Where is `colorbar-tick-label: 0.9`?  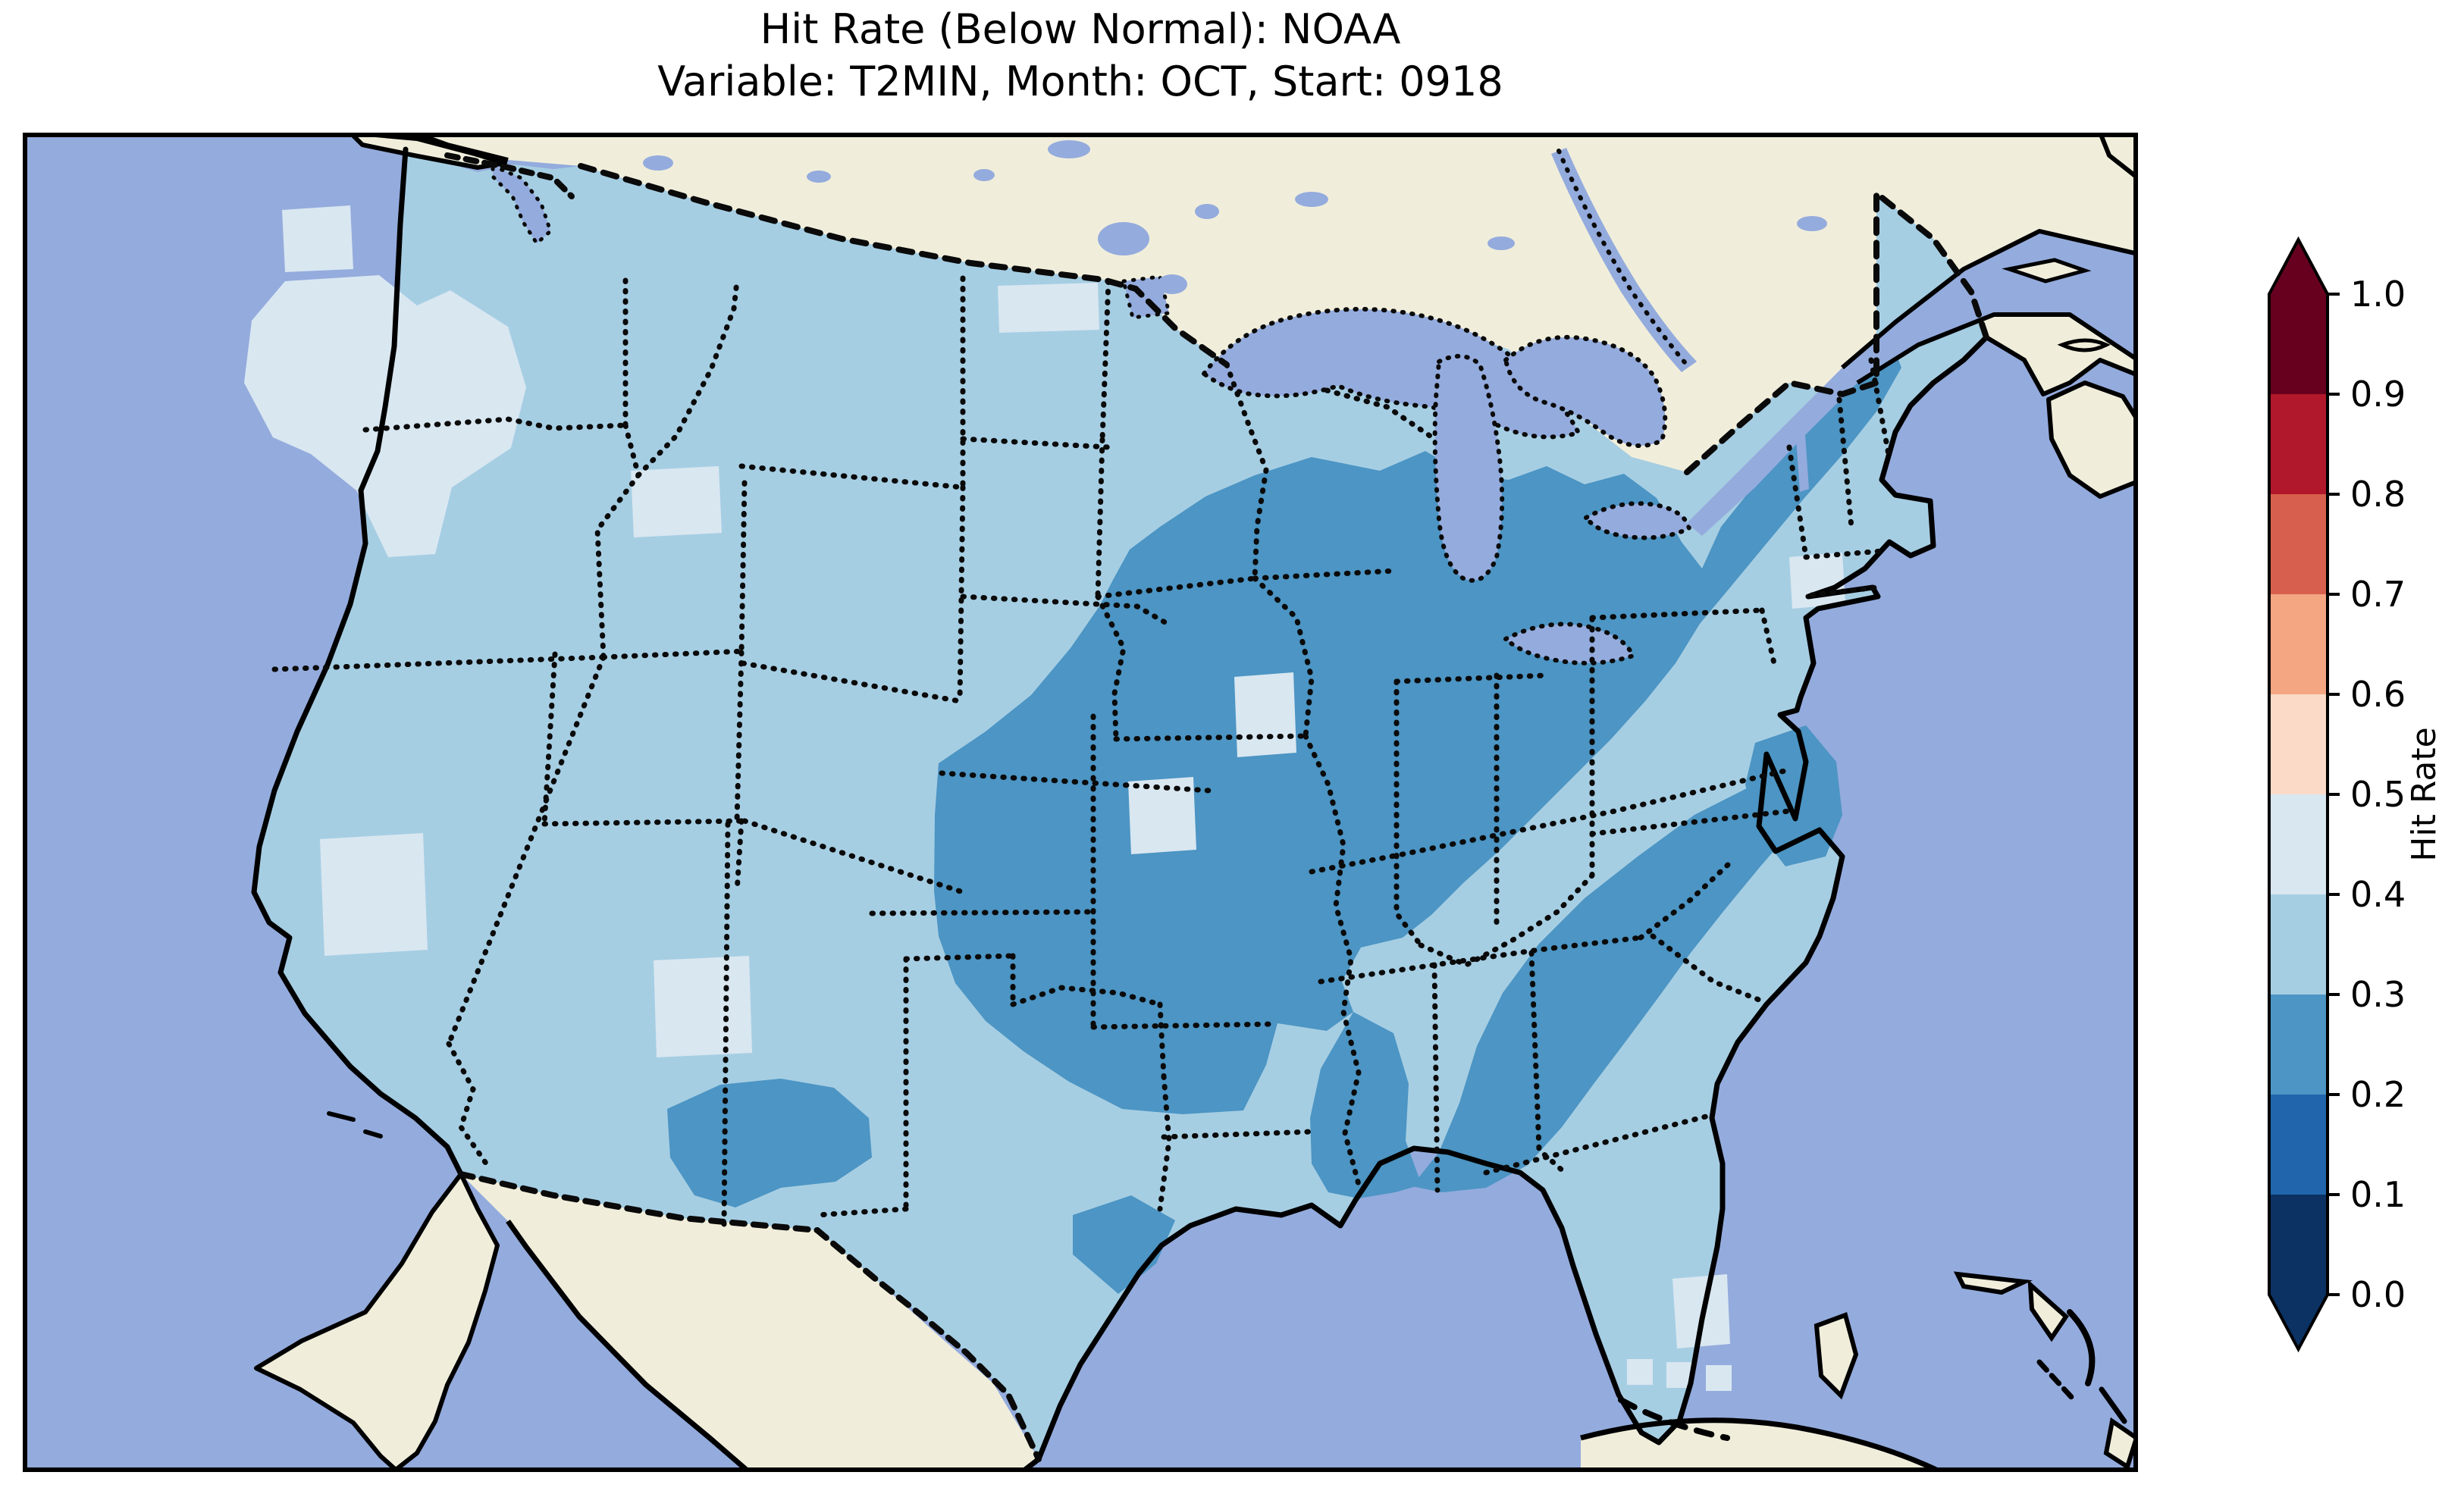 colorbar-tick-label: 0.9 is located at coordinates (2378, 394).